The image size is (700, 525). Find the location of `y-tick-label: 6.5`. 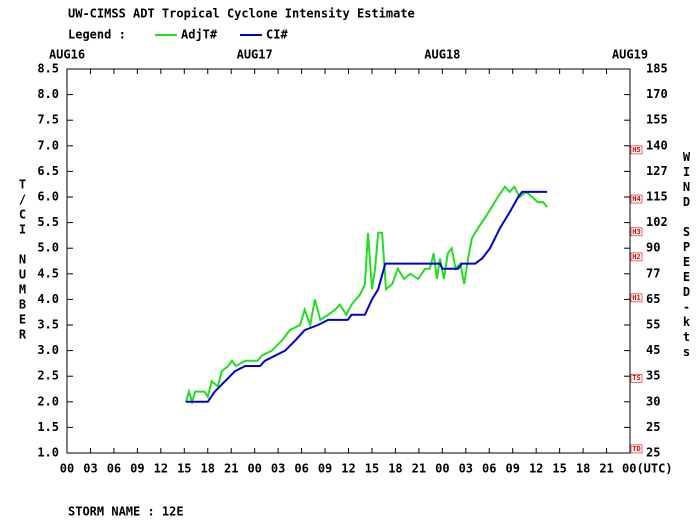

y-tick-label: 6.5 is located at coordinates (48, 171).